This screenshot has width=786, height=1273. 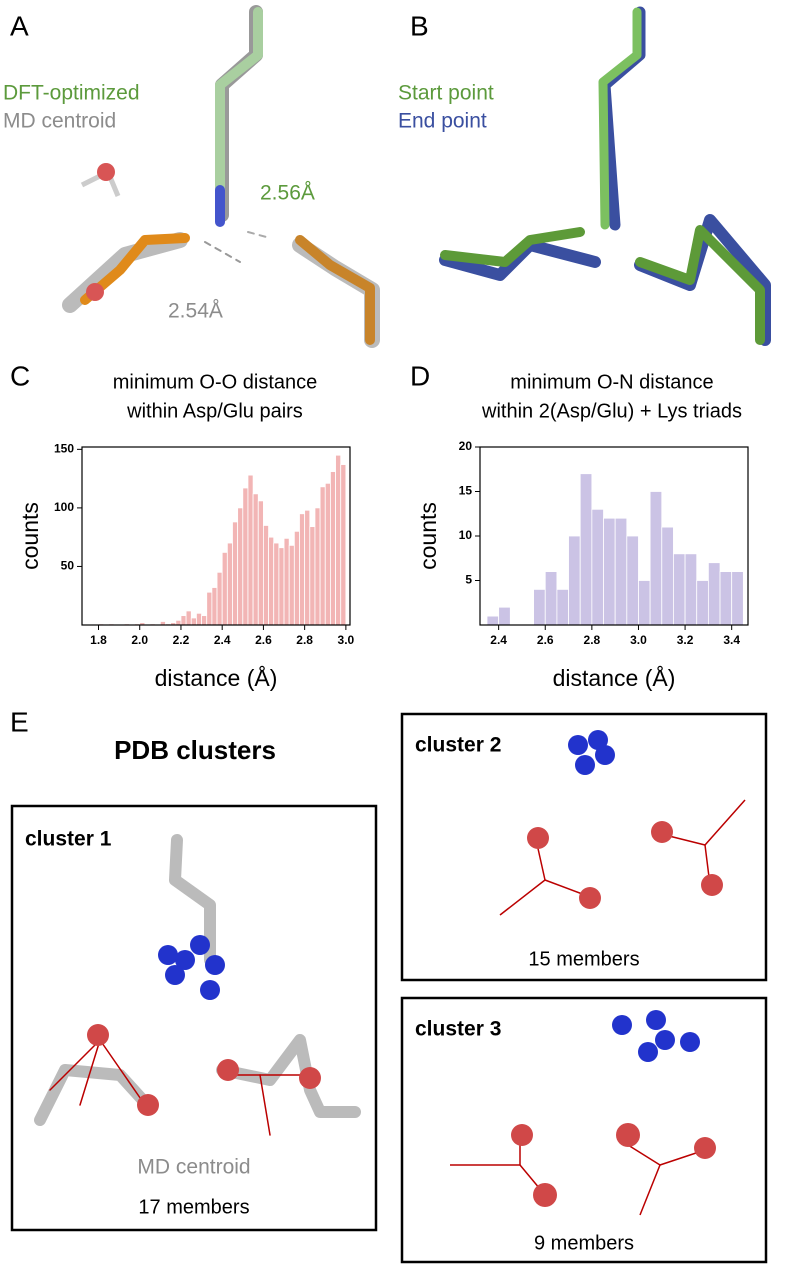 What do you see at coordinates (19, 25) in the screenshot?
I see `panel-letter: A` at bounding box center [19, 25].